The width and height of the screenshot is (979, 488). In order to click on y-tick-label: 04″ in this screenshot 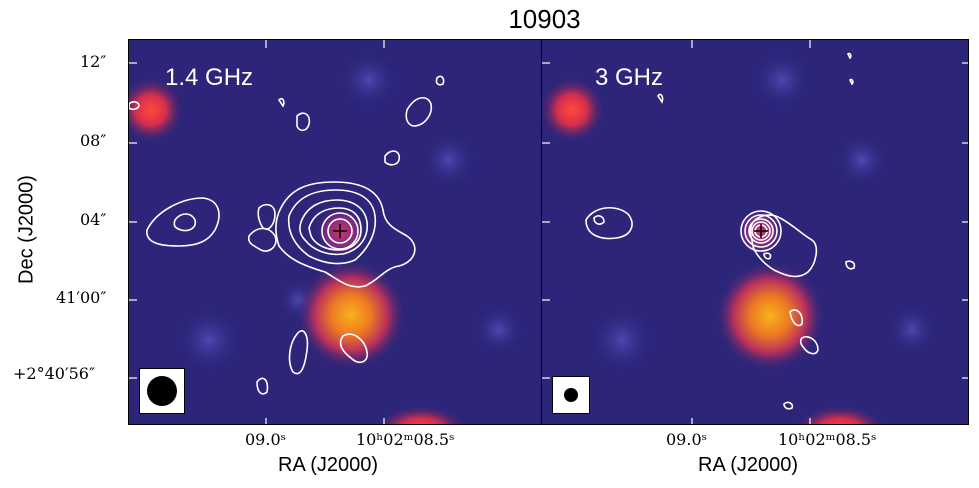, I will do `click(93, 219)`.